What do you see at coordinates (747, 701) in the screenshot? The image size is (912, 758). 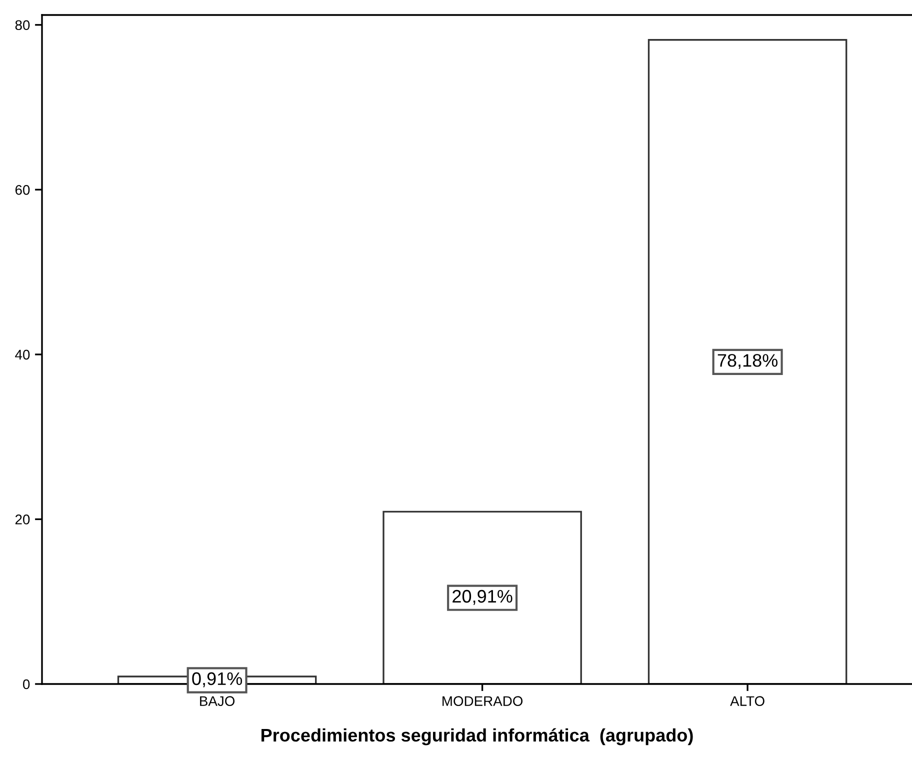 I see `x-tick-label: ALTO` at bounding box center [747, 701].